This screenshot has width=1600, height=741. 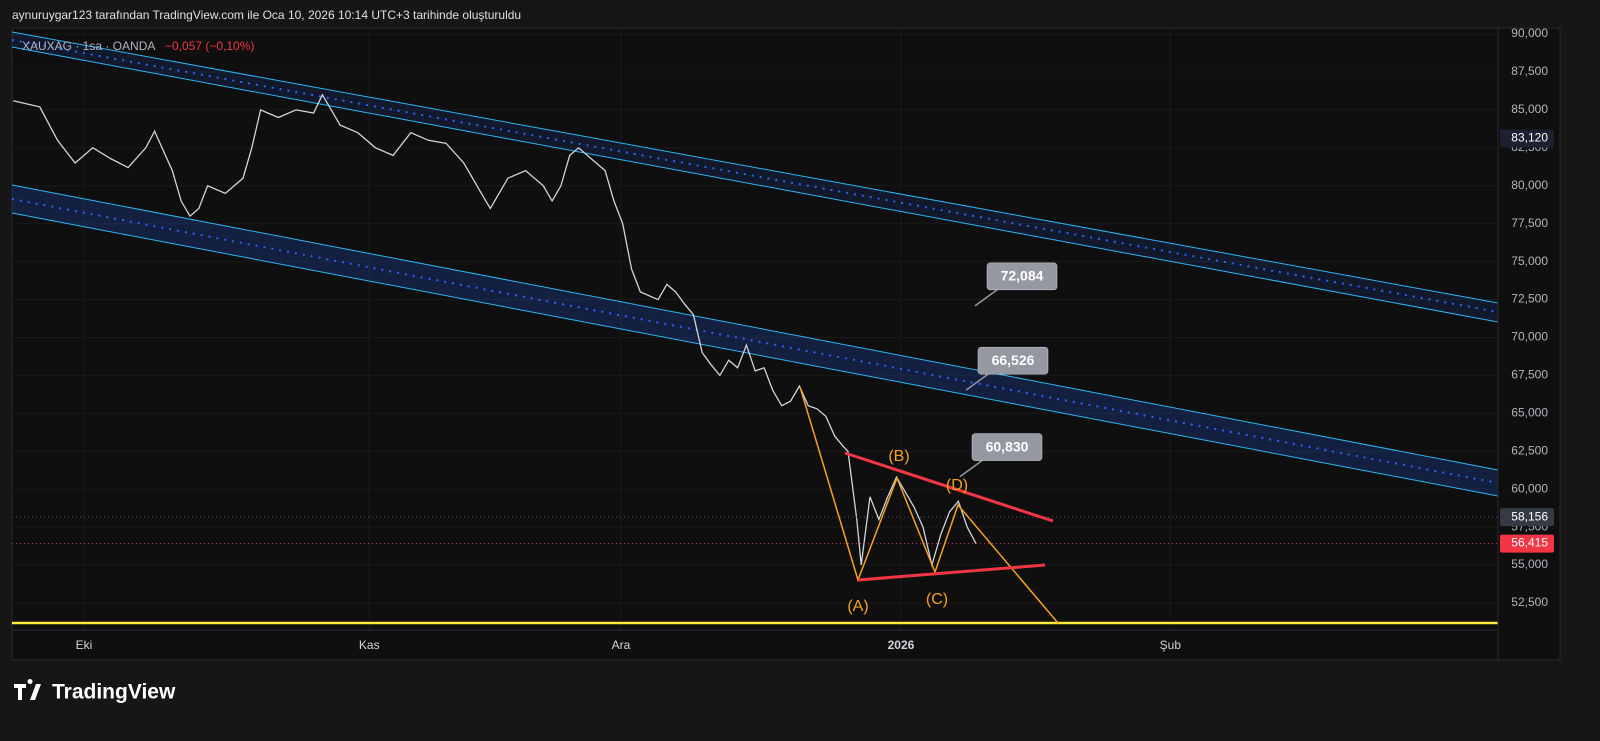 I want to click on callout-label: 66,526, so click(x=1013, y=360).